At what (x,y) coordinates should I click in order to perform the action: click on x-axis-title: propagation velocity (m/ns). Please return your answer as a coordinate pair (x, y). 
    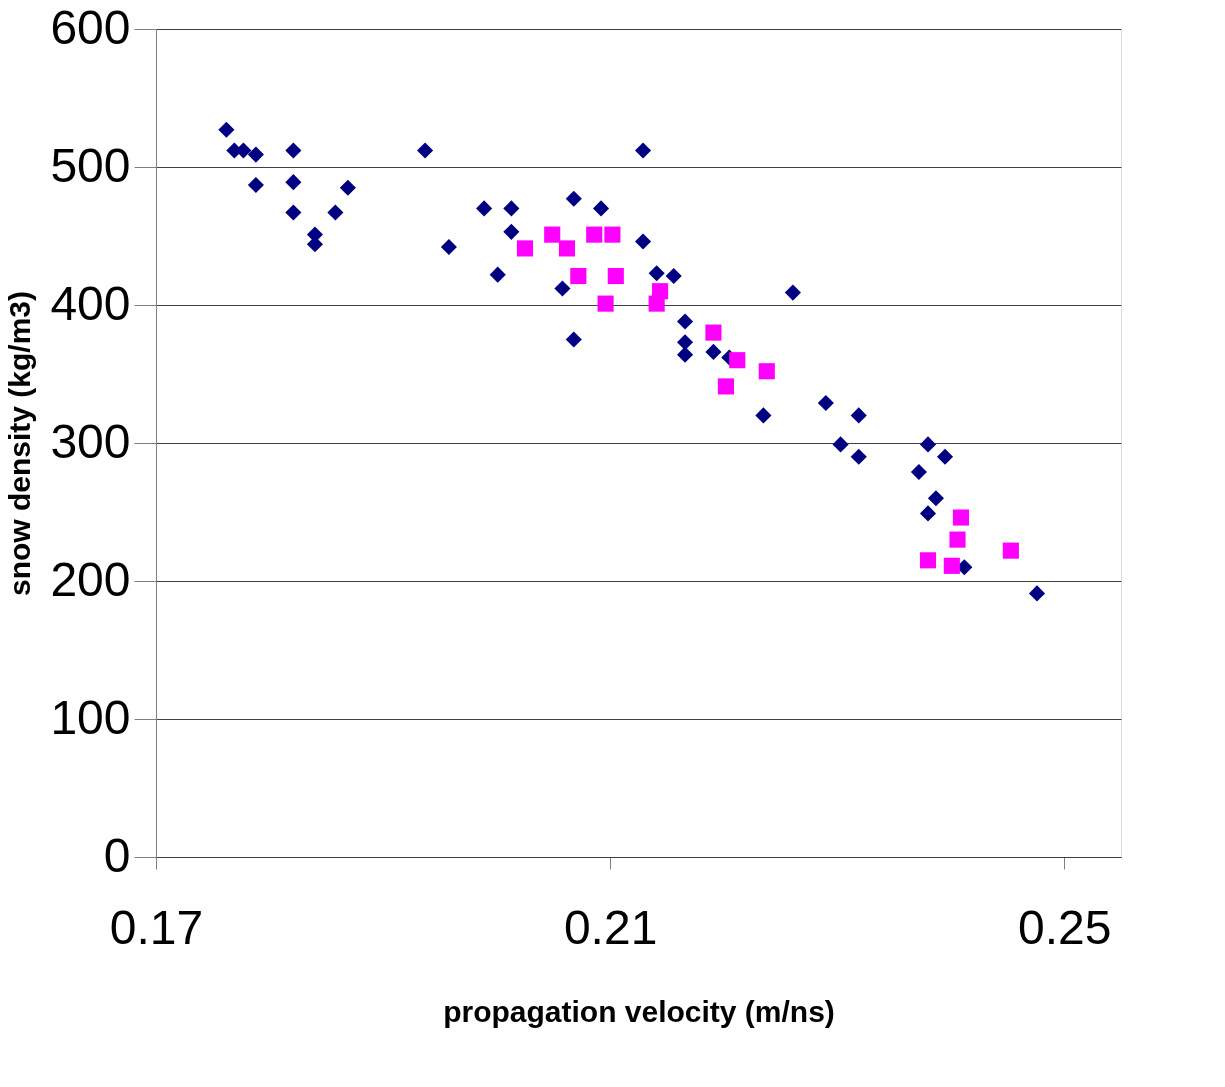
    Looking at the image, I should click on (639, 1011).